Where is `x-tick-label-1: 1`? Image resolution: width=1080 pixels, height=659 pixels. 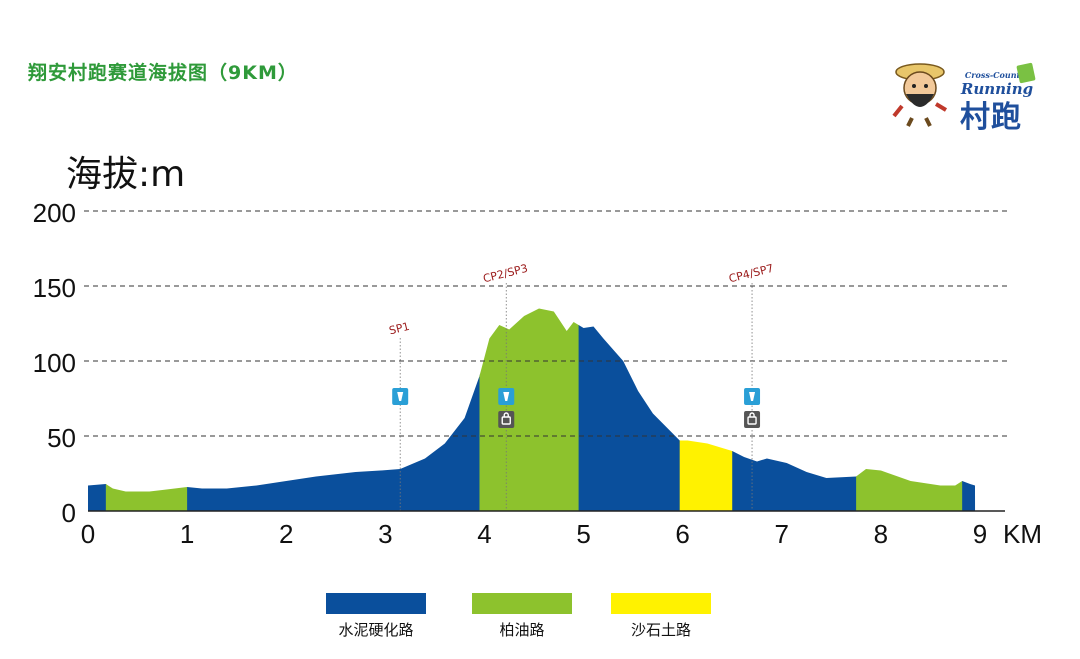
x-tick-label-1: 1 is located at coordinates (187, 534).